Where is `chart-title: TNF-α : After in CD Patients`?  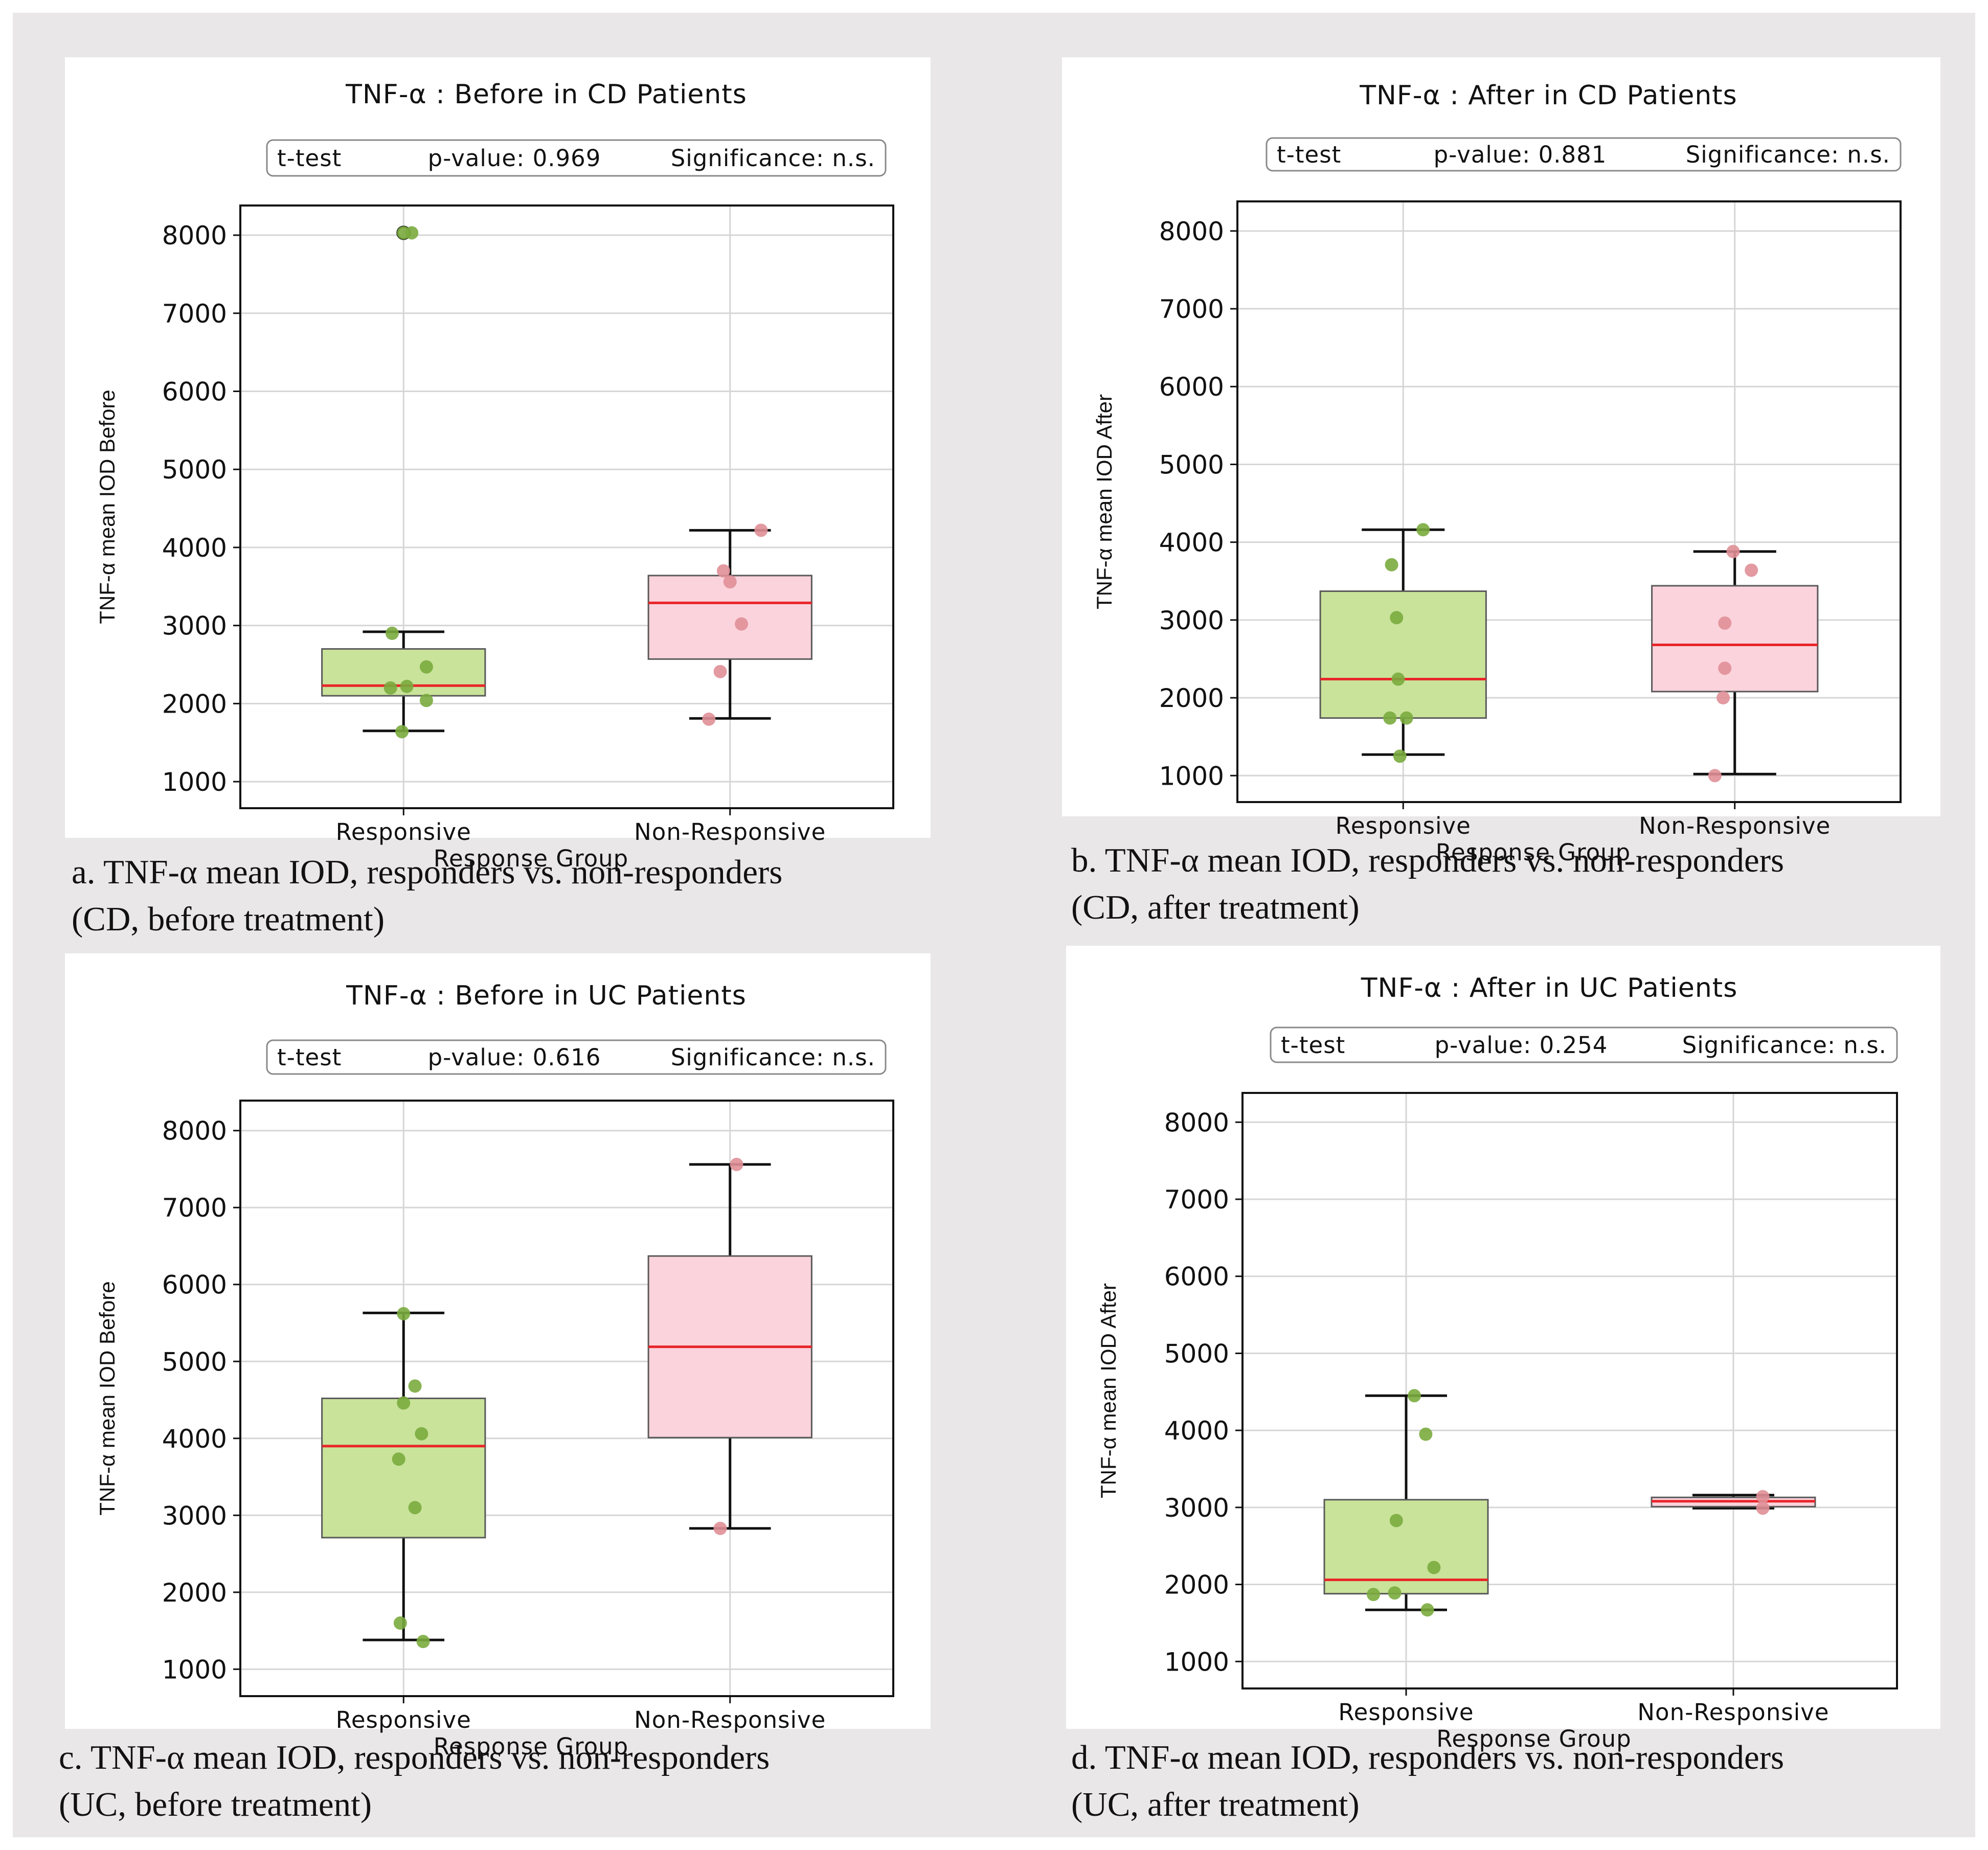 chart-title: TNF-α : After in CD Patients is located at coordinates (1548, 96).